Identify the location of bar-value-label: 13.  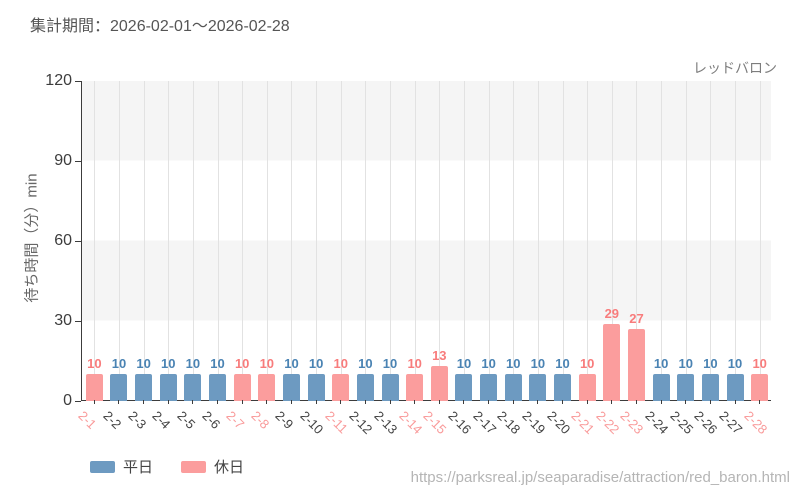
(439, 356).